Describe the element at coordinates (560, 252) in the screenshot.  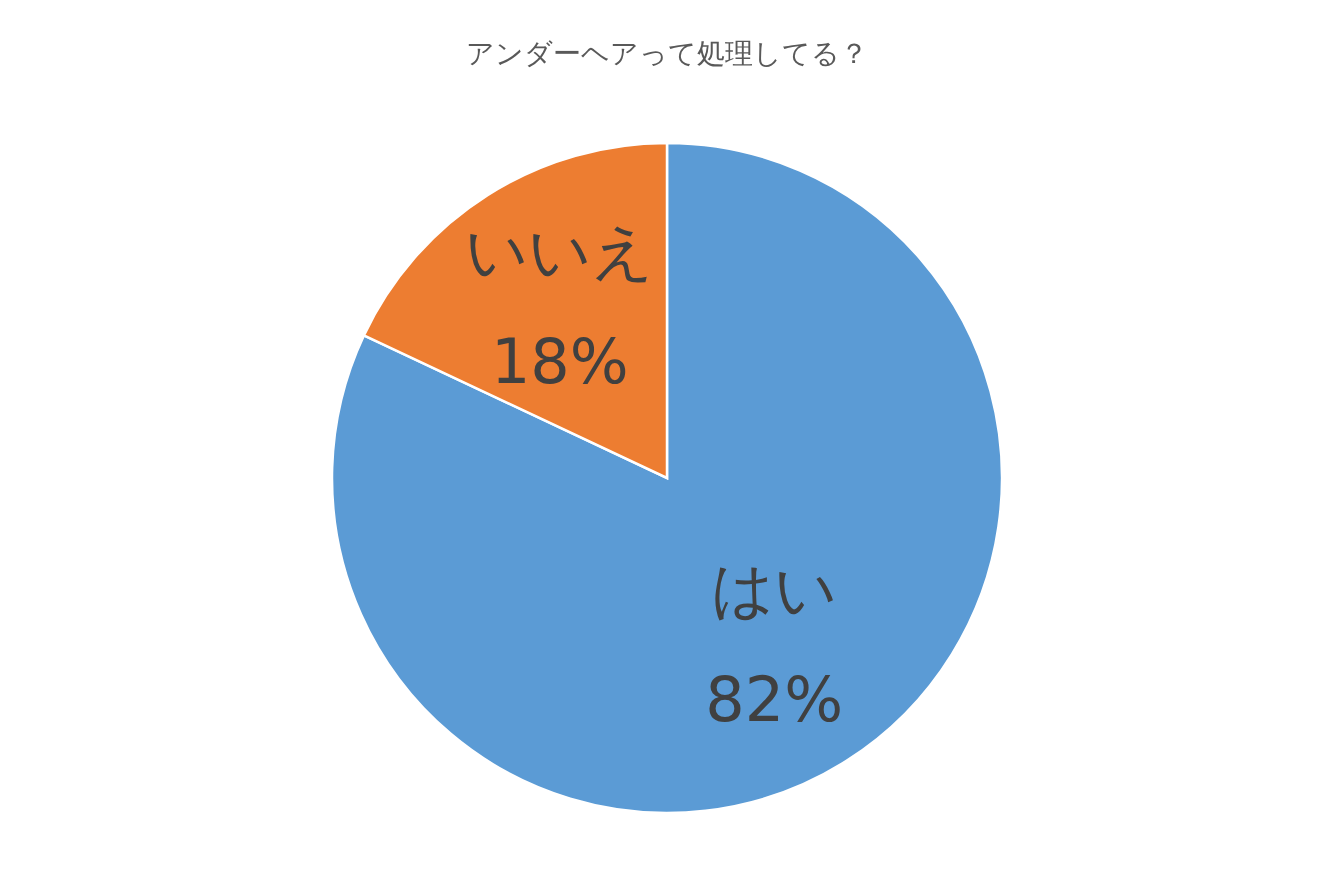
I see `slice-label: いいえ` at that location.